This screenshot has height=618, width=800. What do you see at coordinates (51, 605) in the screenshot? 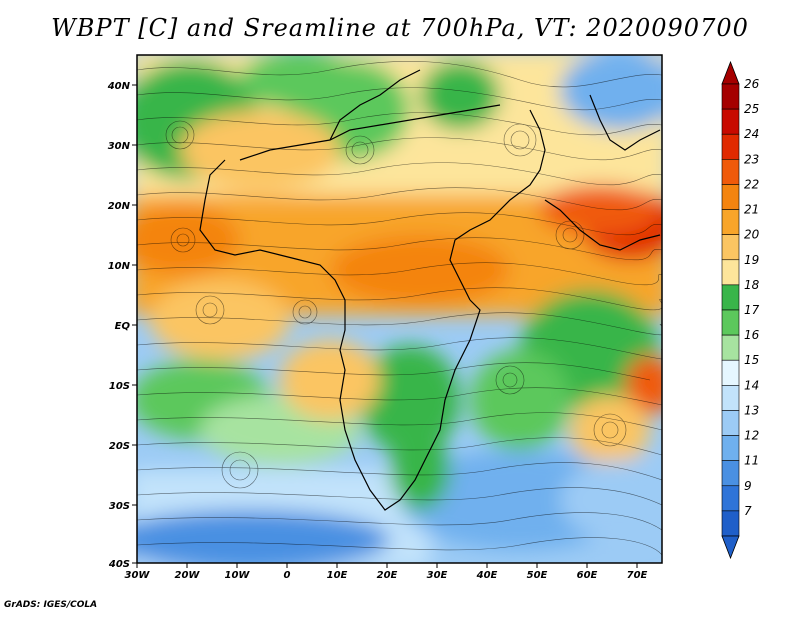
I see `footer-credit: GrADS: IGES/COLA` at bounding box center [51, 605].